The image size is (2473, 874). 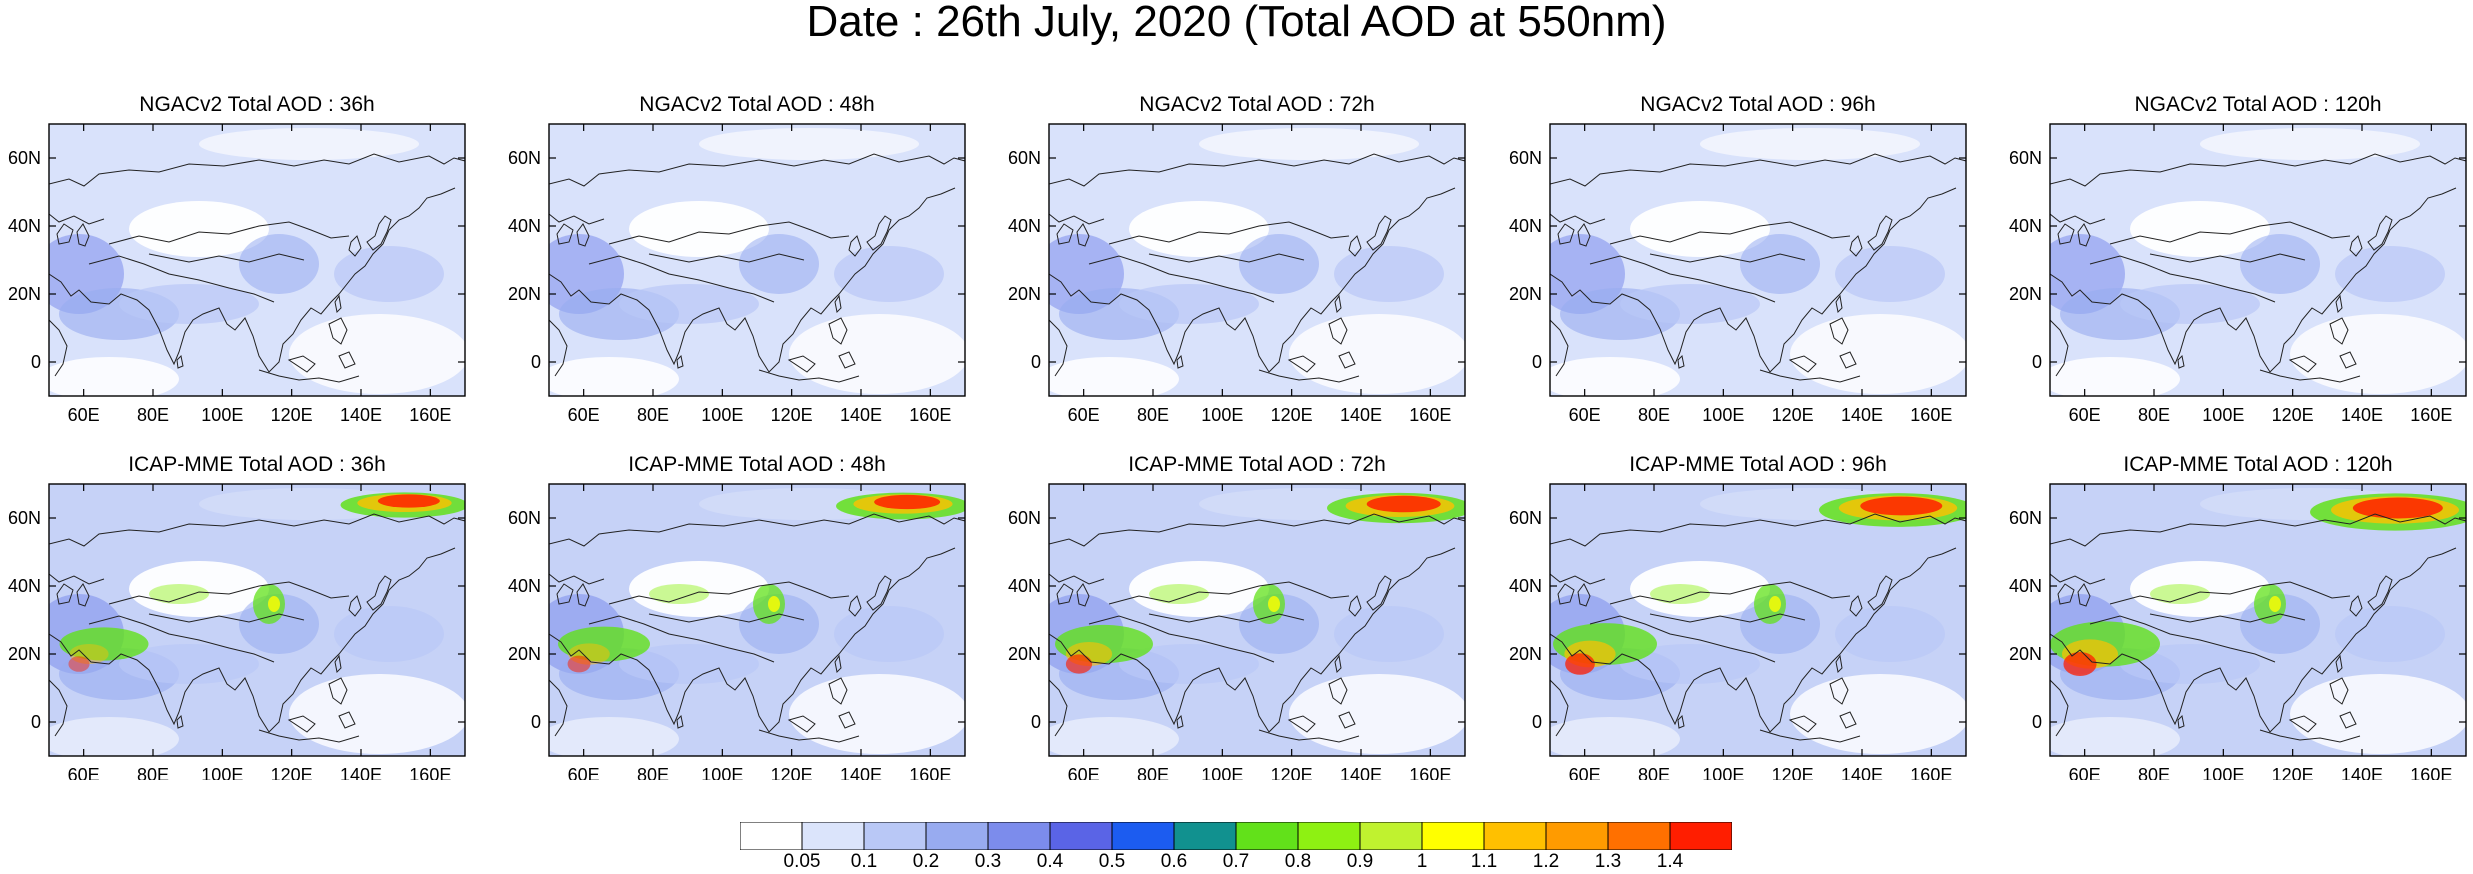 What do you see at coordinates (1256, 104) in the screenshot?
I see `panel-title: NGACv2 Total AOD : 72h` at bounding box center [1256, 104].